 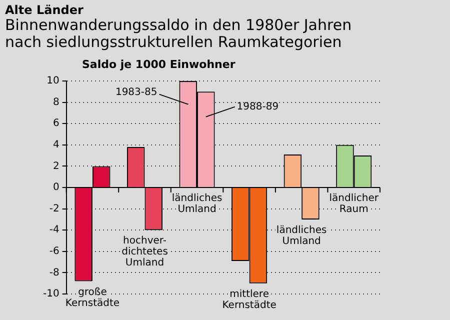 What do you see at coordinates (136, 92) in the screenshot?
I see `text: 1983-85` at bounding box center [136, 92].